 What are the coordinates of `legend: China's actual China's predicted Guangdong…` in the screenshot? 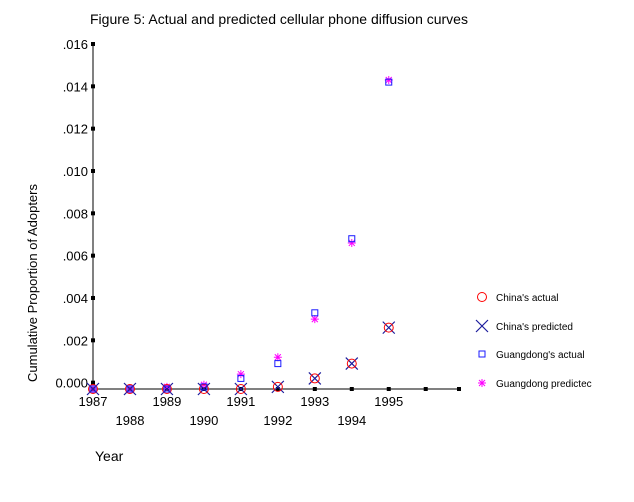 It's located at (533, 341).